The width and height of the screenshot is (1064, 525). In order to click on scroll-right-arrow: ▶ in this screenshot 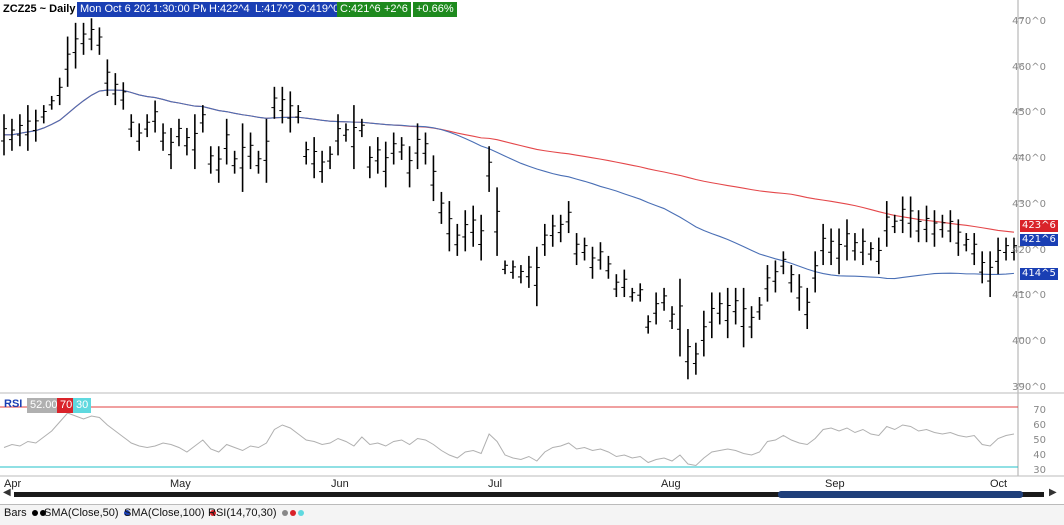, I will do `click(1053, 492)`.